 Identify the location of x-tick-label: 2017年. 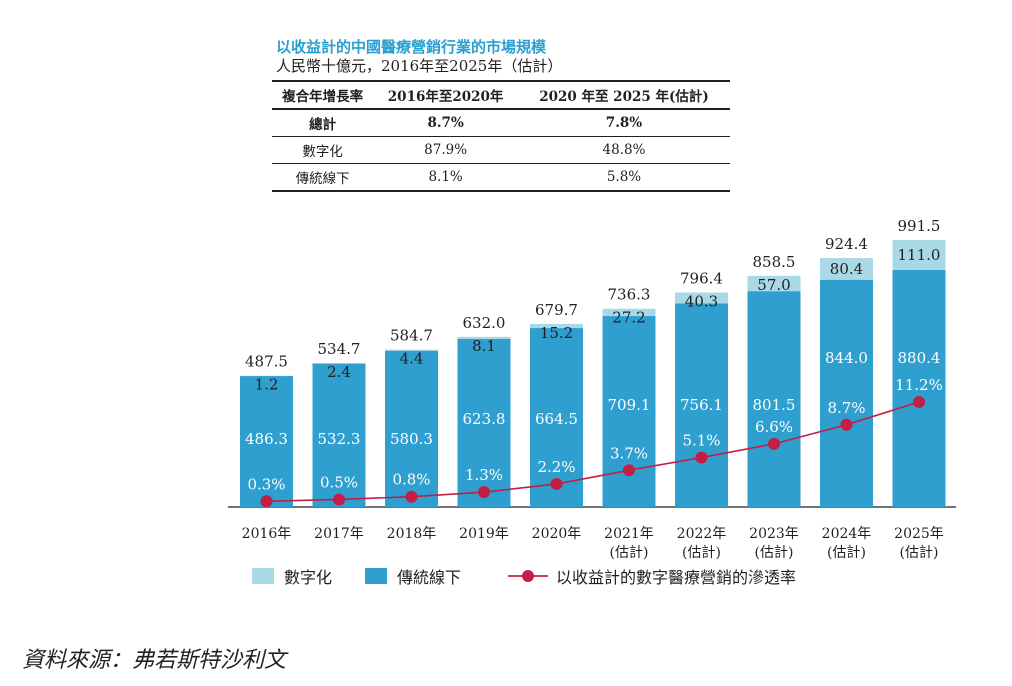
(339, 534).